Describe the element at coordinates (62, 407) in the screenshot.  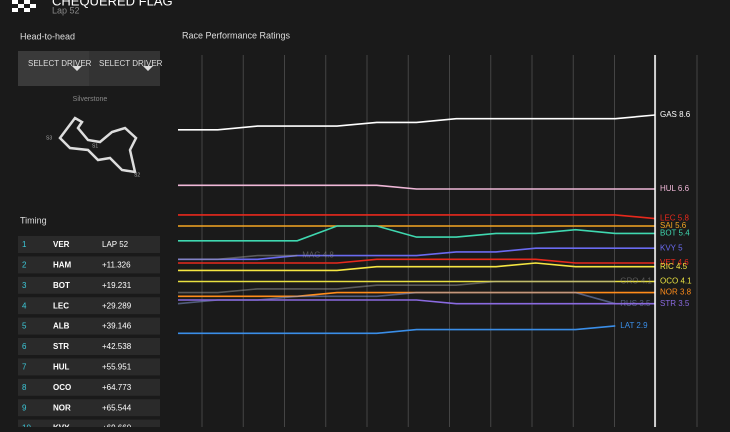
I see `driver-code: NOR` at that location.